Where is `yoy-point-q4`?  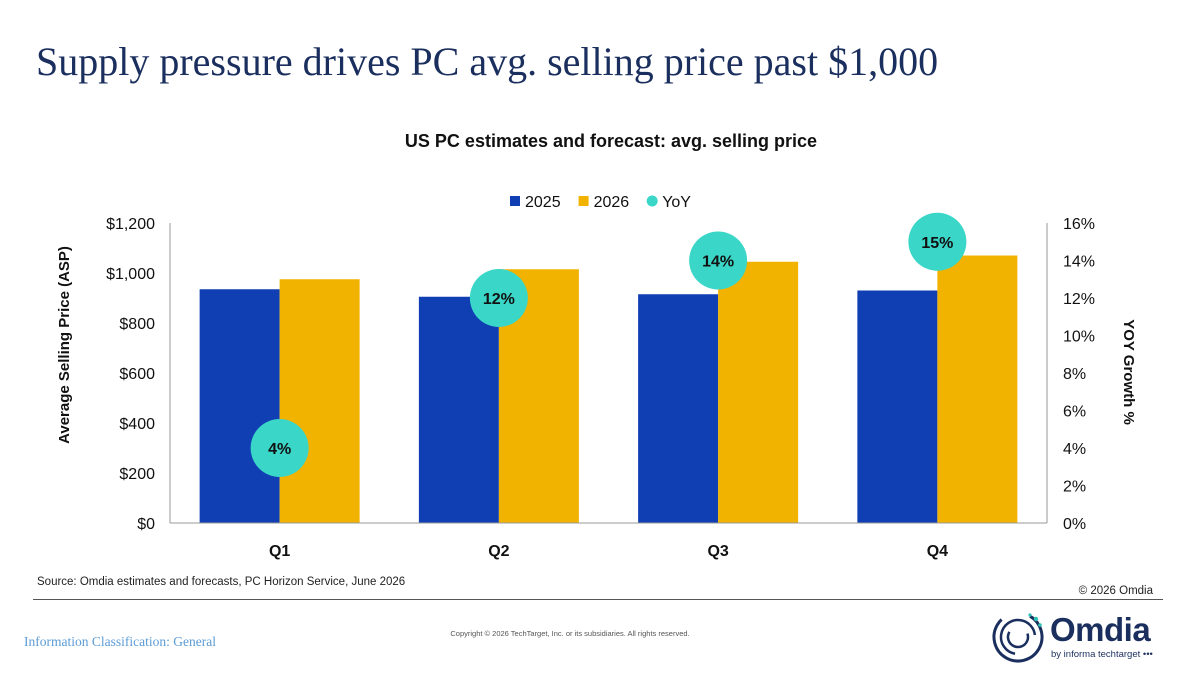 yoy-point-q4 is located at coordinates (937, 241).